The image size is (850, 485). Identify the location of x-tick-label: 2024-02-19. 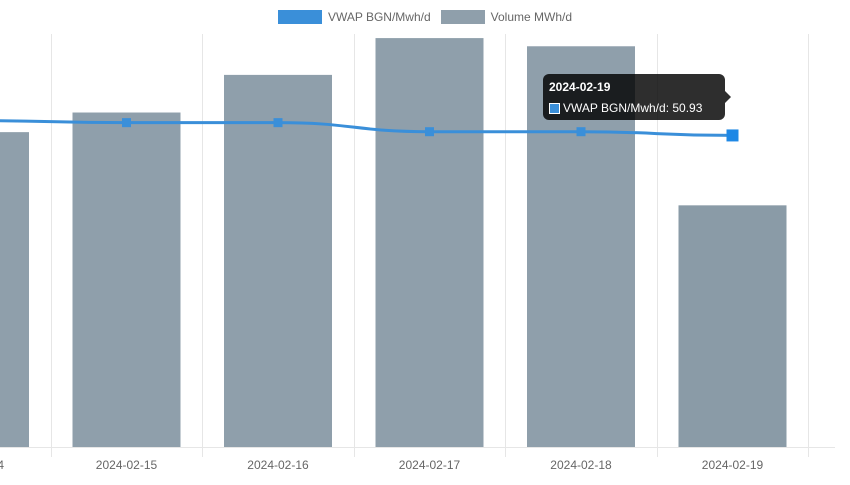
(733, 465).